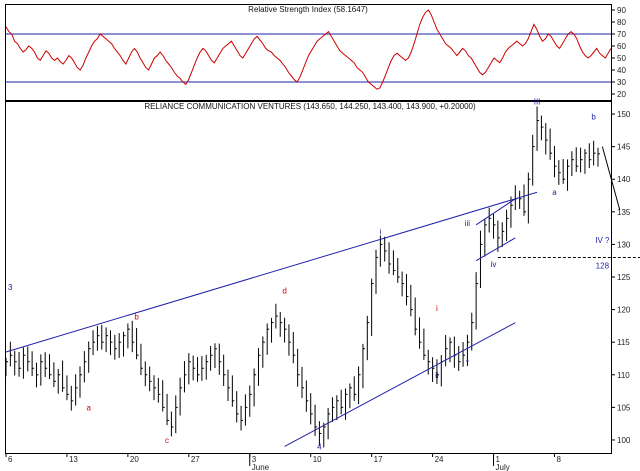 The image size is (640, 471). I want to click on wave-label: 128, so click(603, 266).